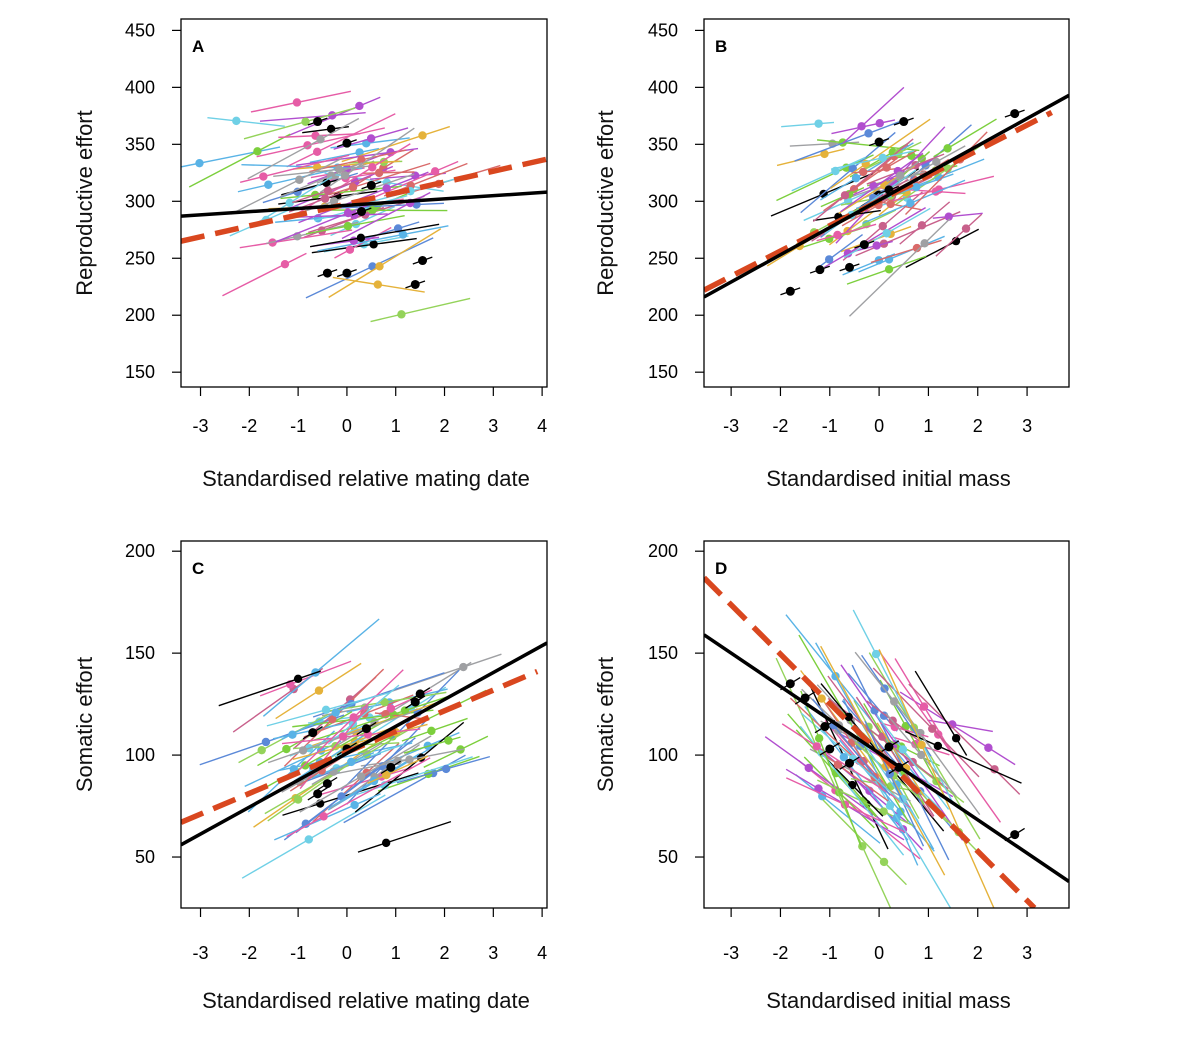  What do you see at coordinates (84, 202) in the screenshot?
I see `y-axis-title: Reproductive effort` at bounding box center [84, 202].